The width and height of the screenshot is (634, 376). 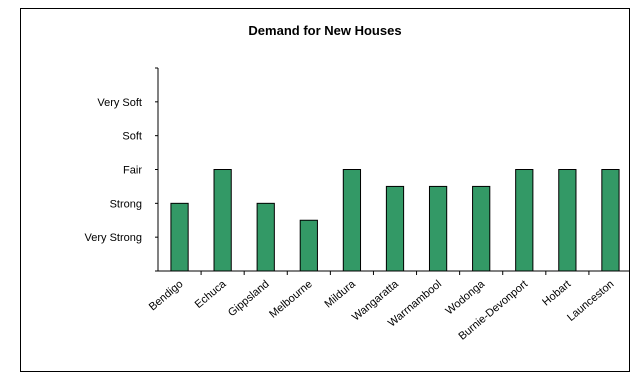 I want to click on y-tick-label: Very Strong, so click(x=113, y=238).